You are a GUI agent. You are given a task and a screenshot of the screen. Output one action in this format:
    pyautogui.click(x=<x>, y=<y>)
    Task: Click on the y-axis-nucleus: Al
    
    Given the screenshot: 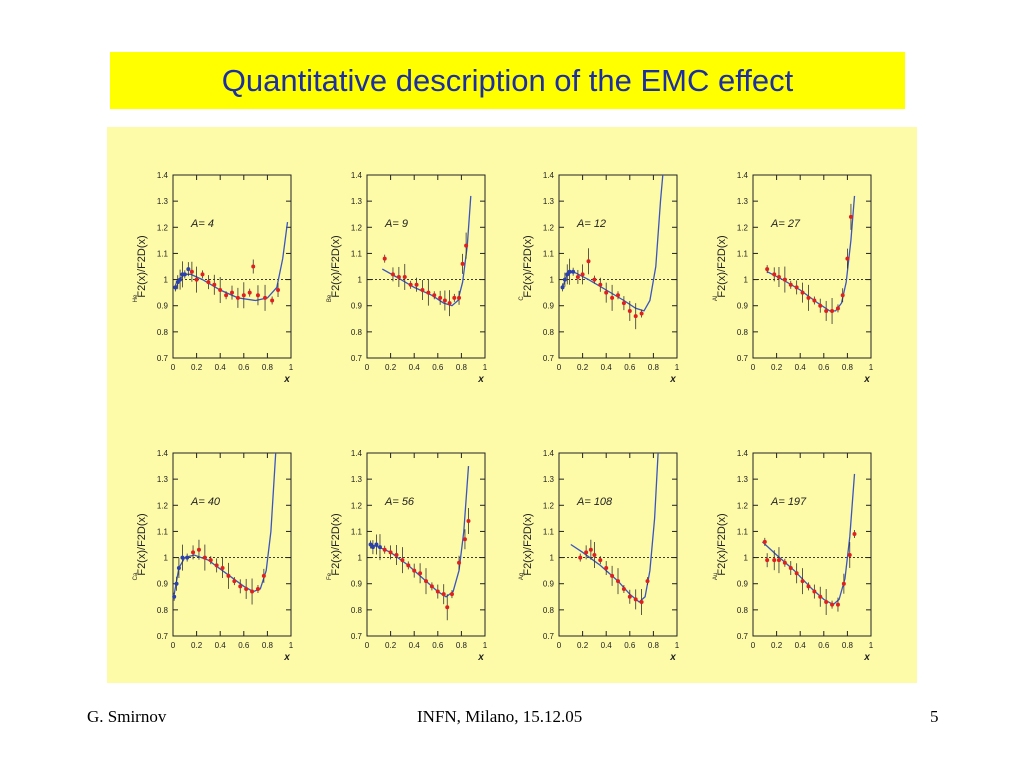 What is the action you would take?
    pyautogui.click(x=716, y=298)
    